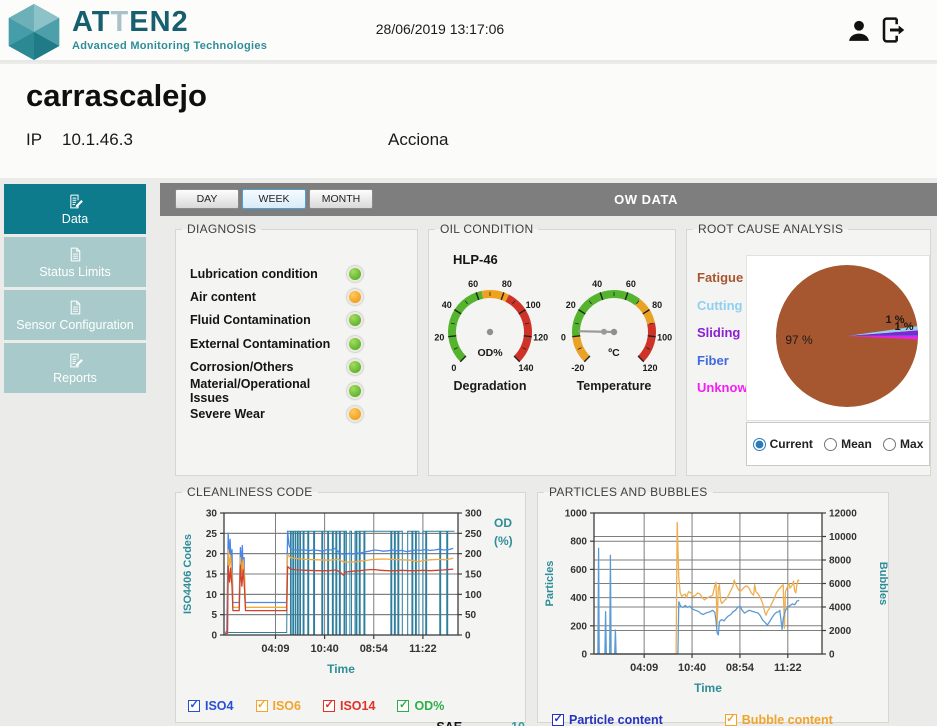  I want to click on sidebar-item-label: Reports, so click(75, 377).